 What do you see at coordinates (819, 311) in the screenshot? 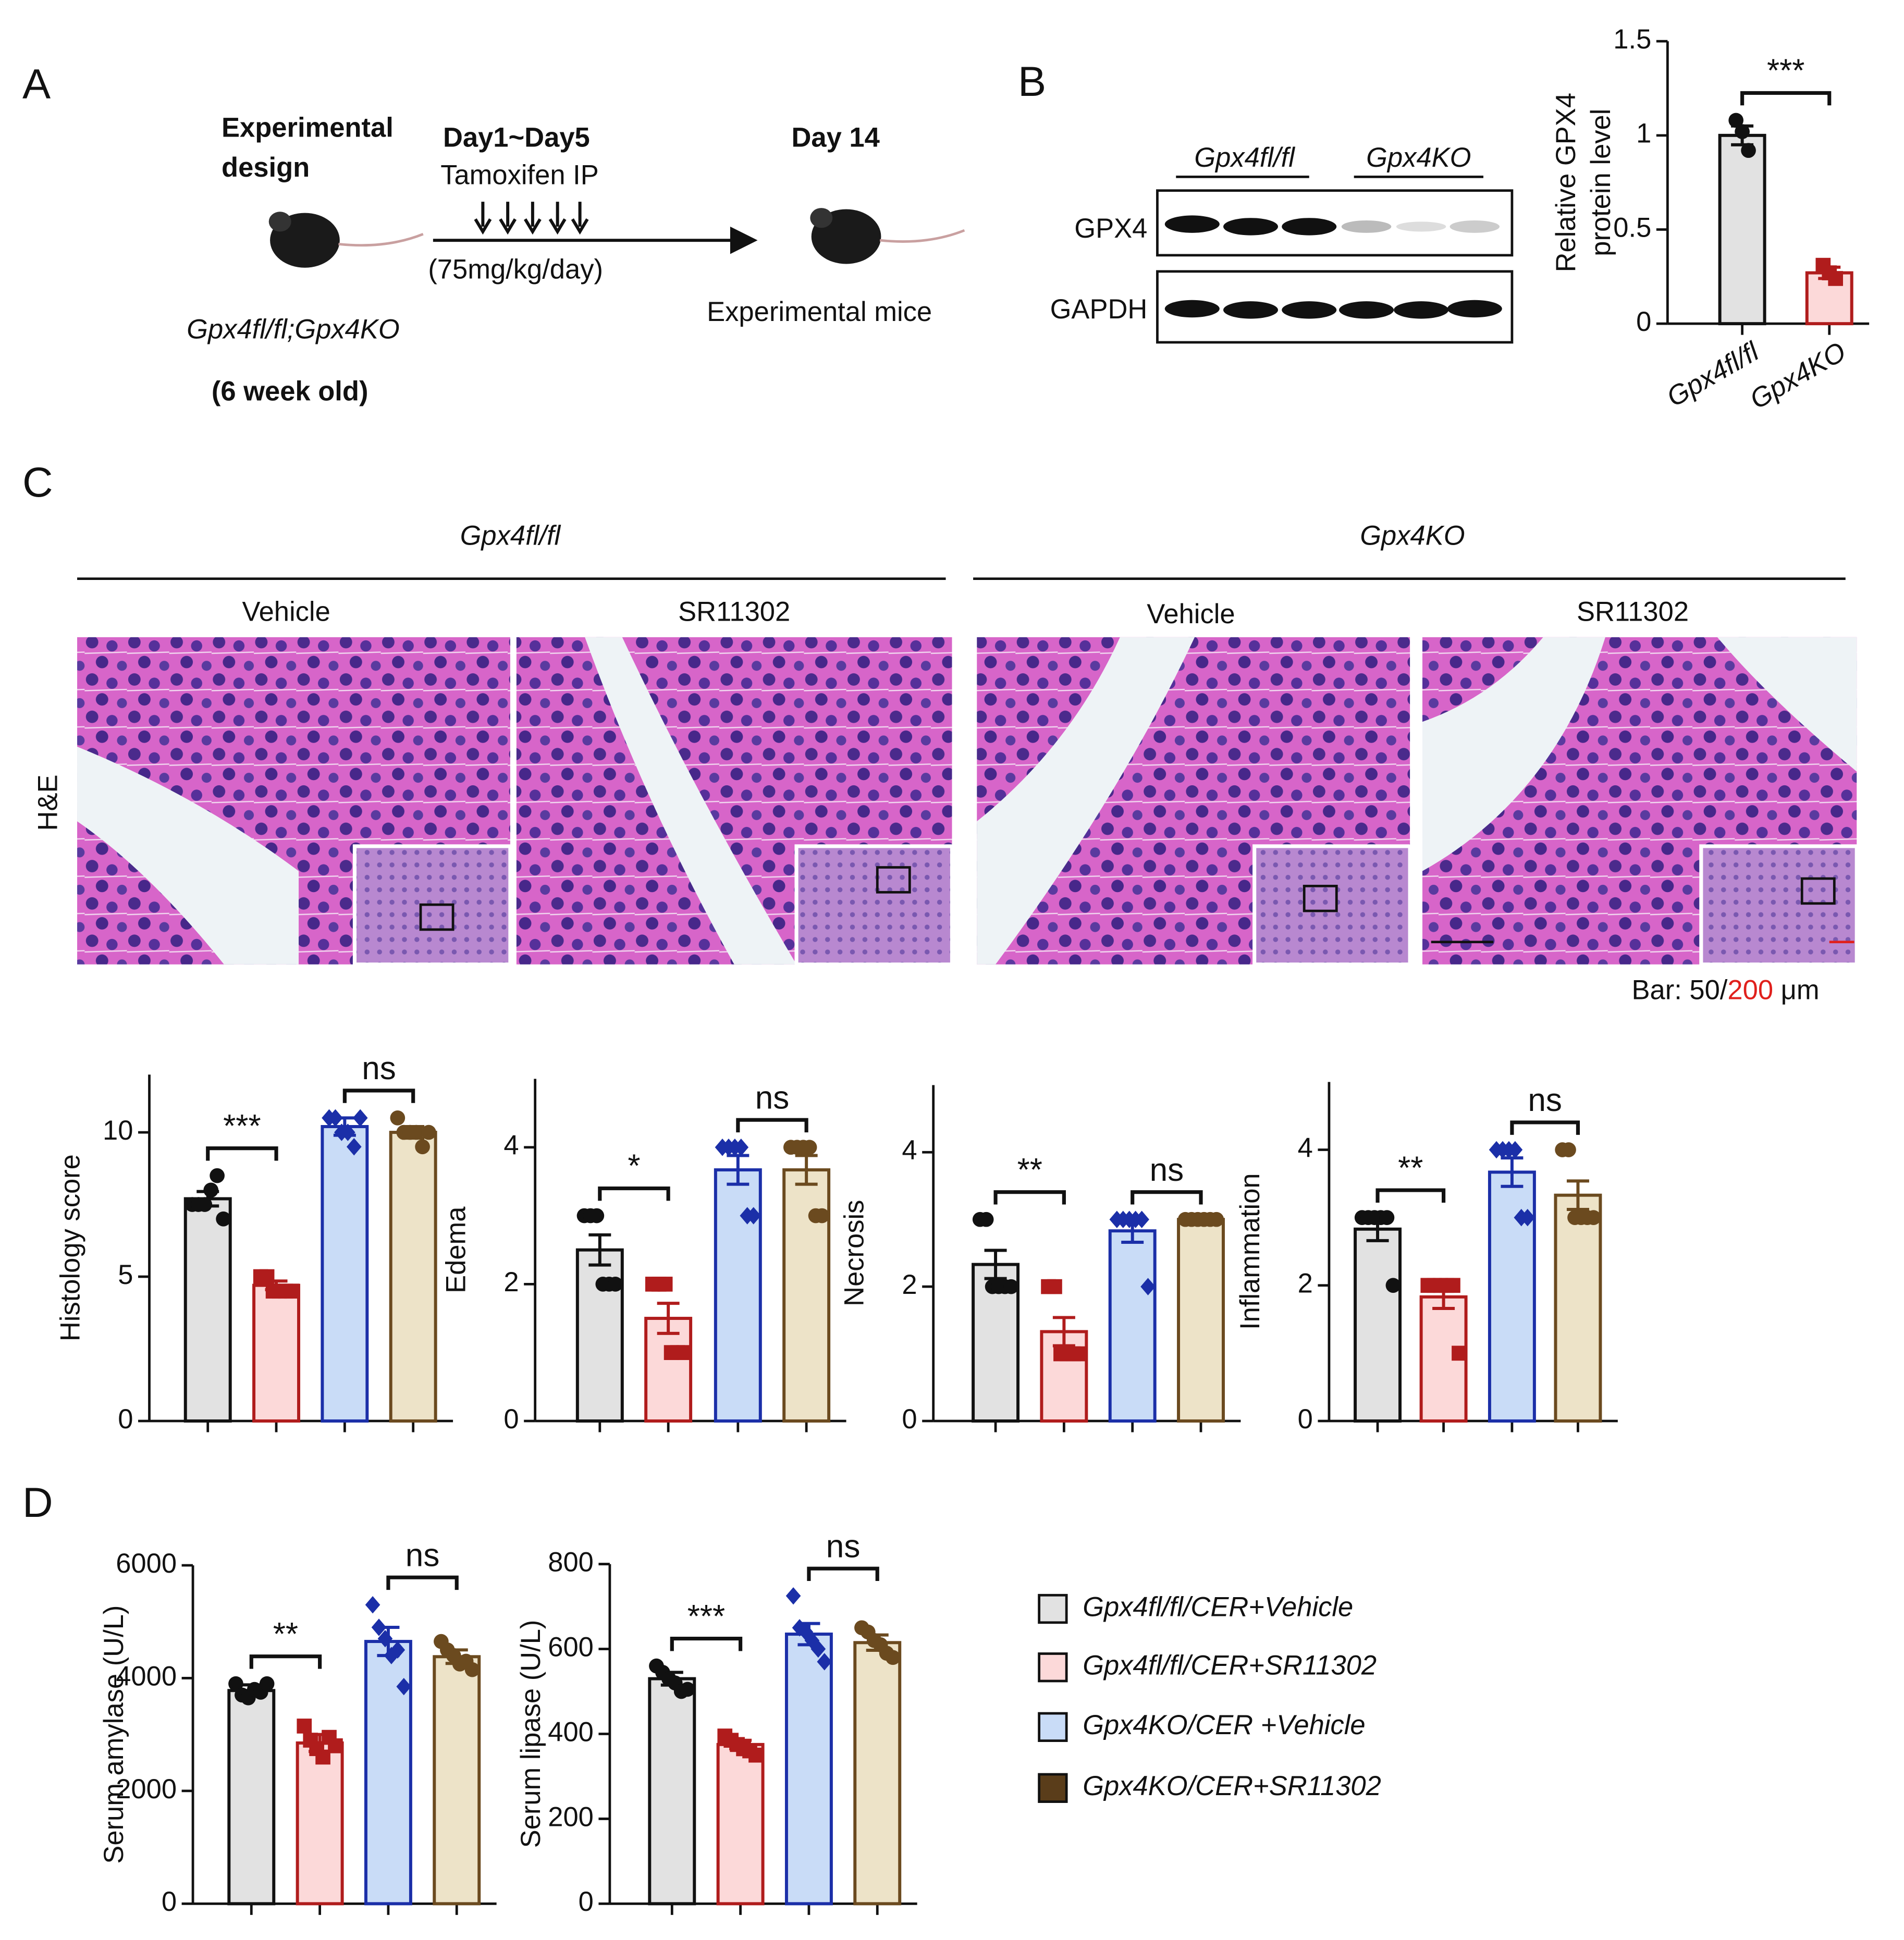
I see `end-label: Experimental mice` at bounding box center [819, 311].